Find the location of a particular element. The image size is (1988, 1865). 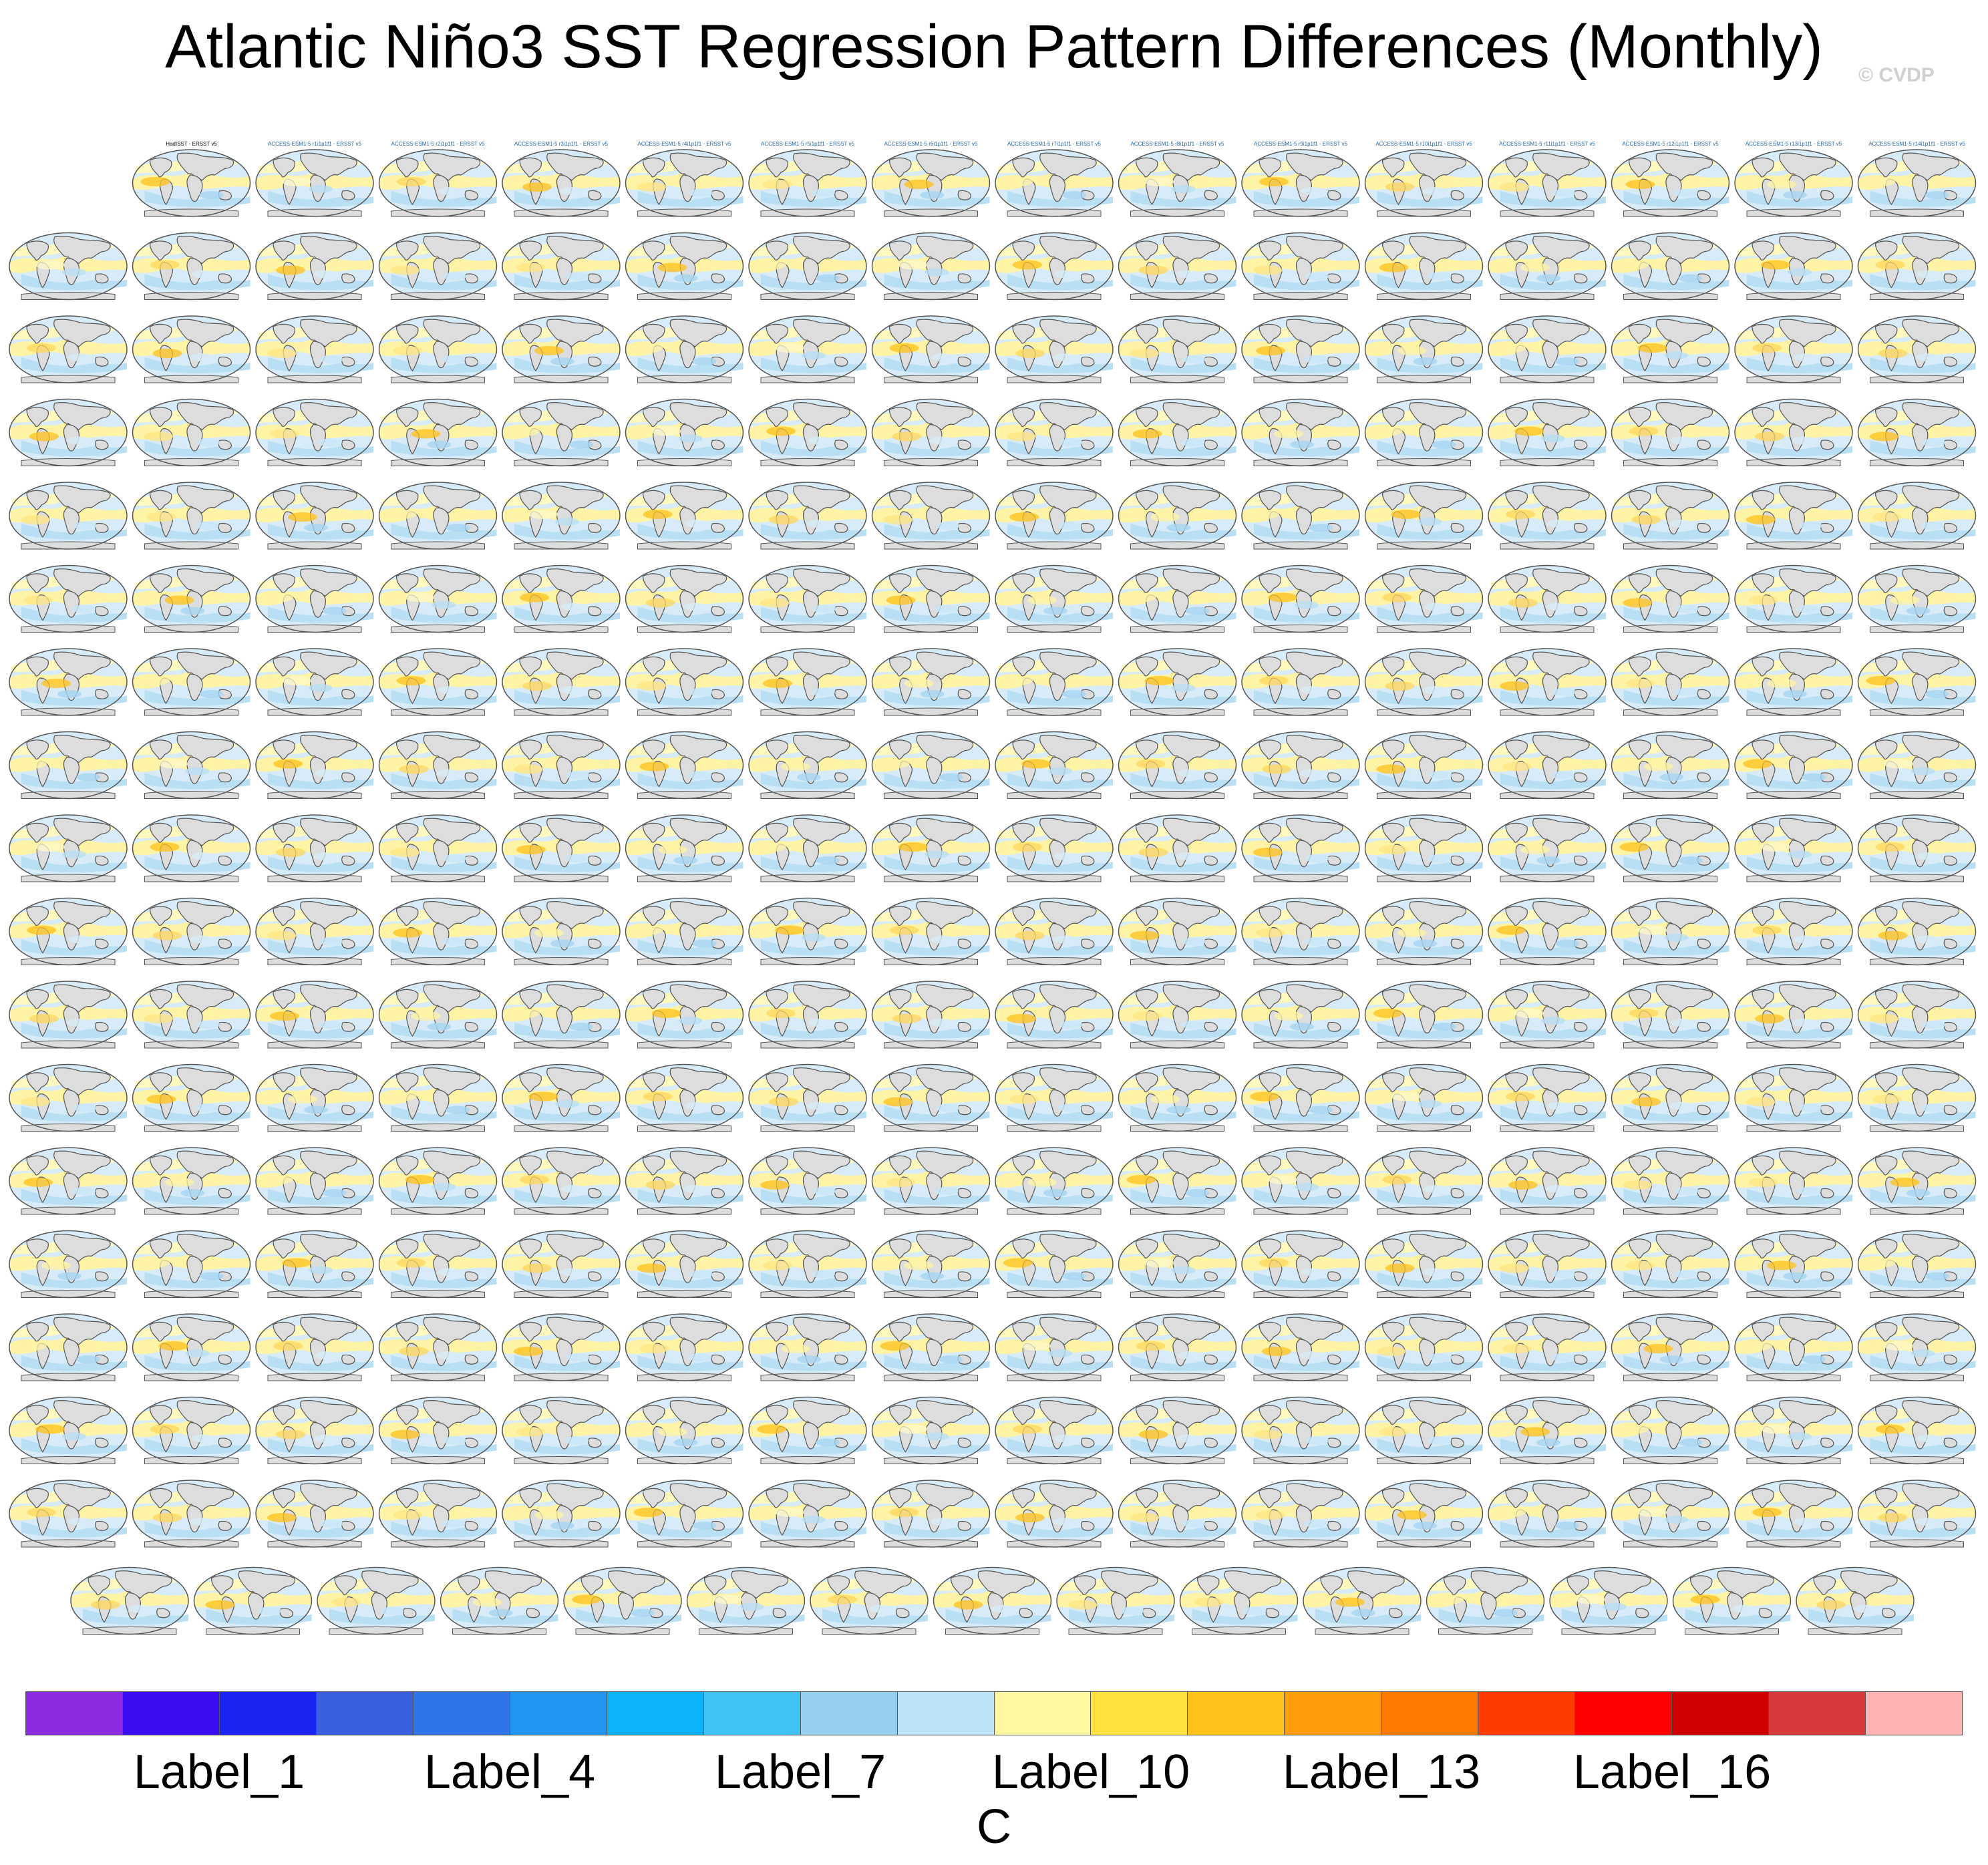

map-panel-title: ACCESS-ESM1-5 r7i1p1f1 - ERSST v5 is located at coordinates (1054, 144).